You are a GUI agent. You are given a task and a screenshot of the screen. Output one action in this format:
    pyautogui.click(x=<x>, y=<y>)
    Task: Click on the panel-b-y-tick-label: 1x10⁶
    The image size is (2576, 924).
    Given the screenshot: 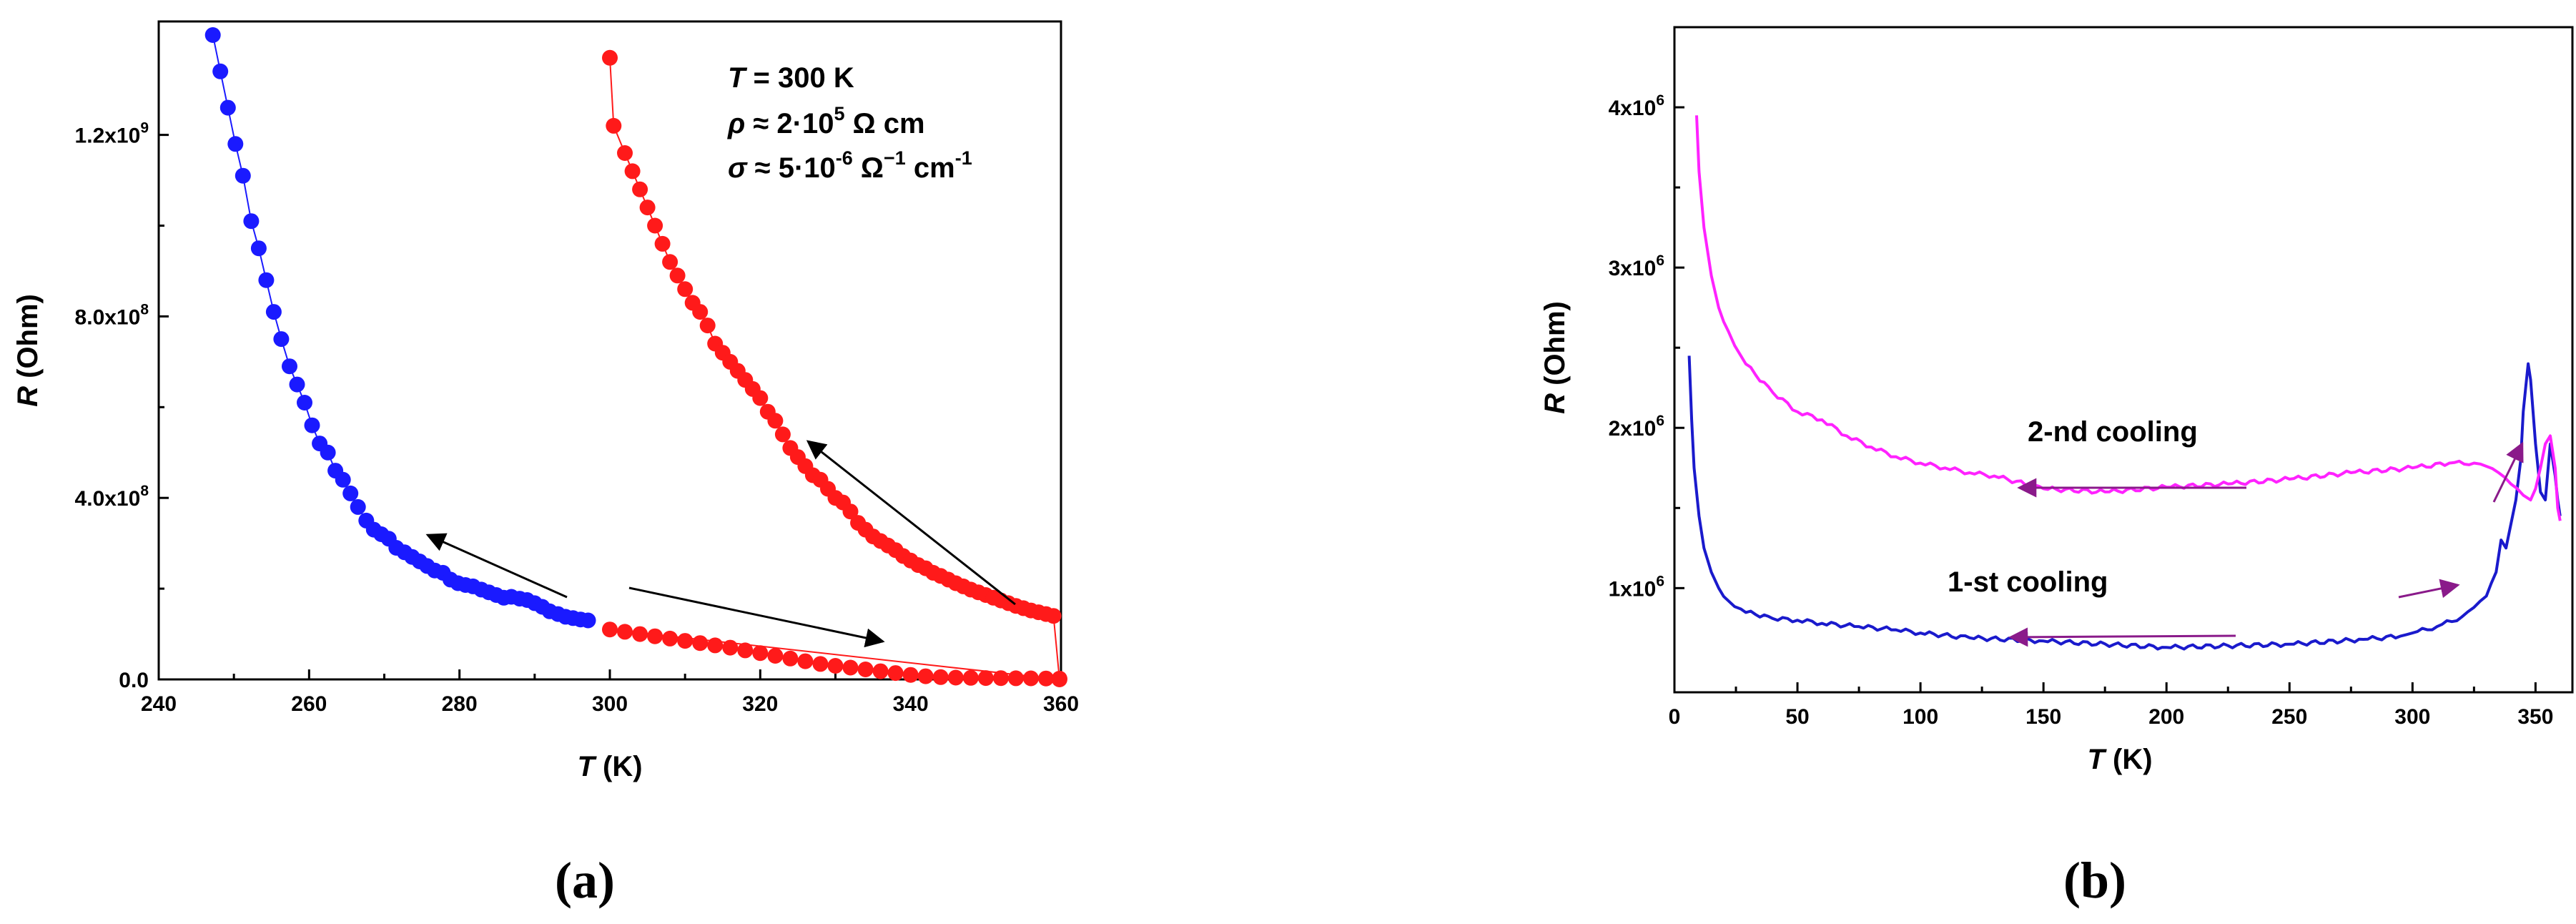 What is the action you would take?
    pyautogui.click(x=1636, y=587)
    